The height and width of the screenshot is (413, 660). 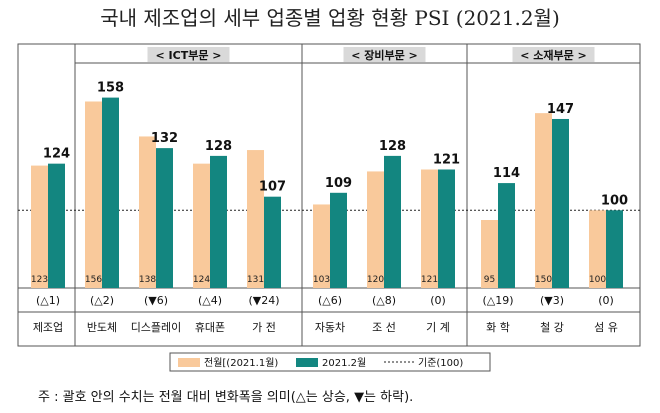 What do you see at coordinates (489, 280) in the screenshot?
I see `data-label-prev: 95` at bounding box center [489, 280].